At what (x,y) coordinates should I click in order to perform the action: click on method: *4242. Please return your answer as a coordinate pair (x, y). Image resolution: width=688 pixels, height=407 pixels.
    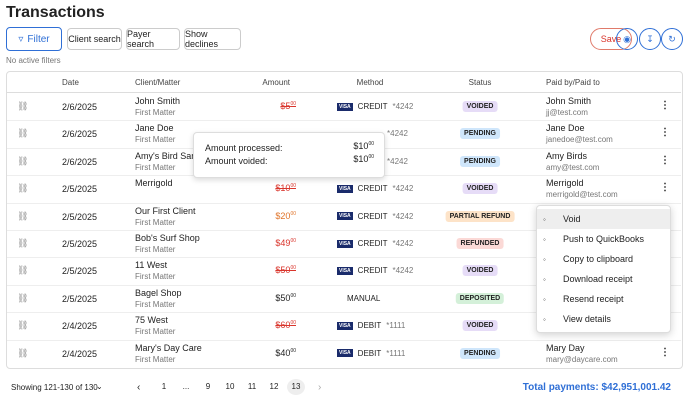
    Looking at the image, I should click on (395, 161).